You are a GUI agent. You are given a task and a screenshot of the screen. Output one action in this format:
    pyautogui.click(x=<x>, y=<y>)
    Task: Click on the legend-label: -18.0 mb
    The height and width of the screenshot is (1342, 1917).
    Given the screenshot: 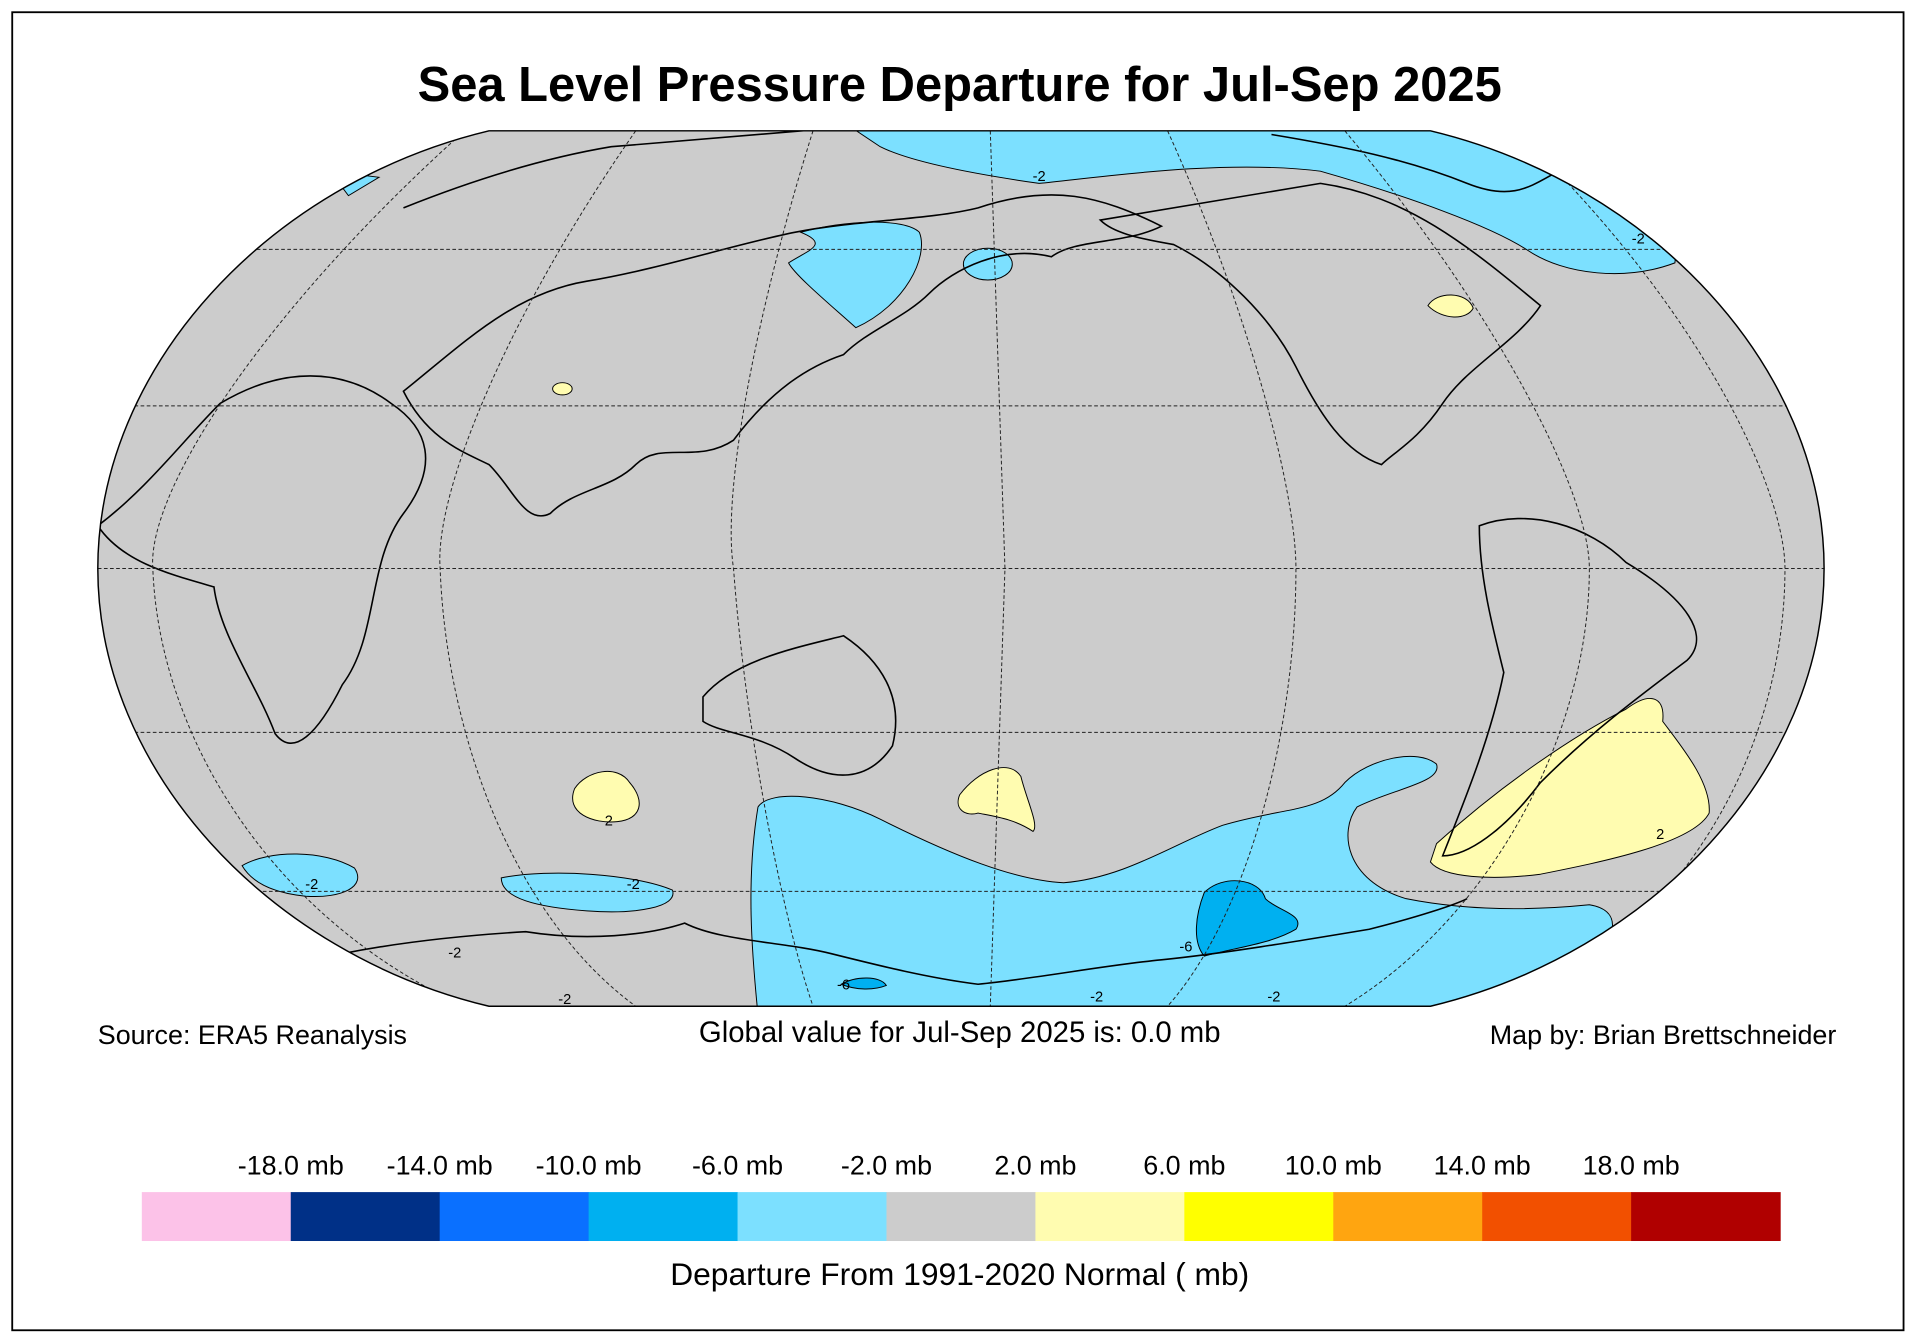 What is the action you would take?
    pyautogui.click(x=291, y=1166)
    